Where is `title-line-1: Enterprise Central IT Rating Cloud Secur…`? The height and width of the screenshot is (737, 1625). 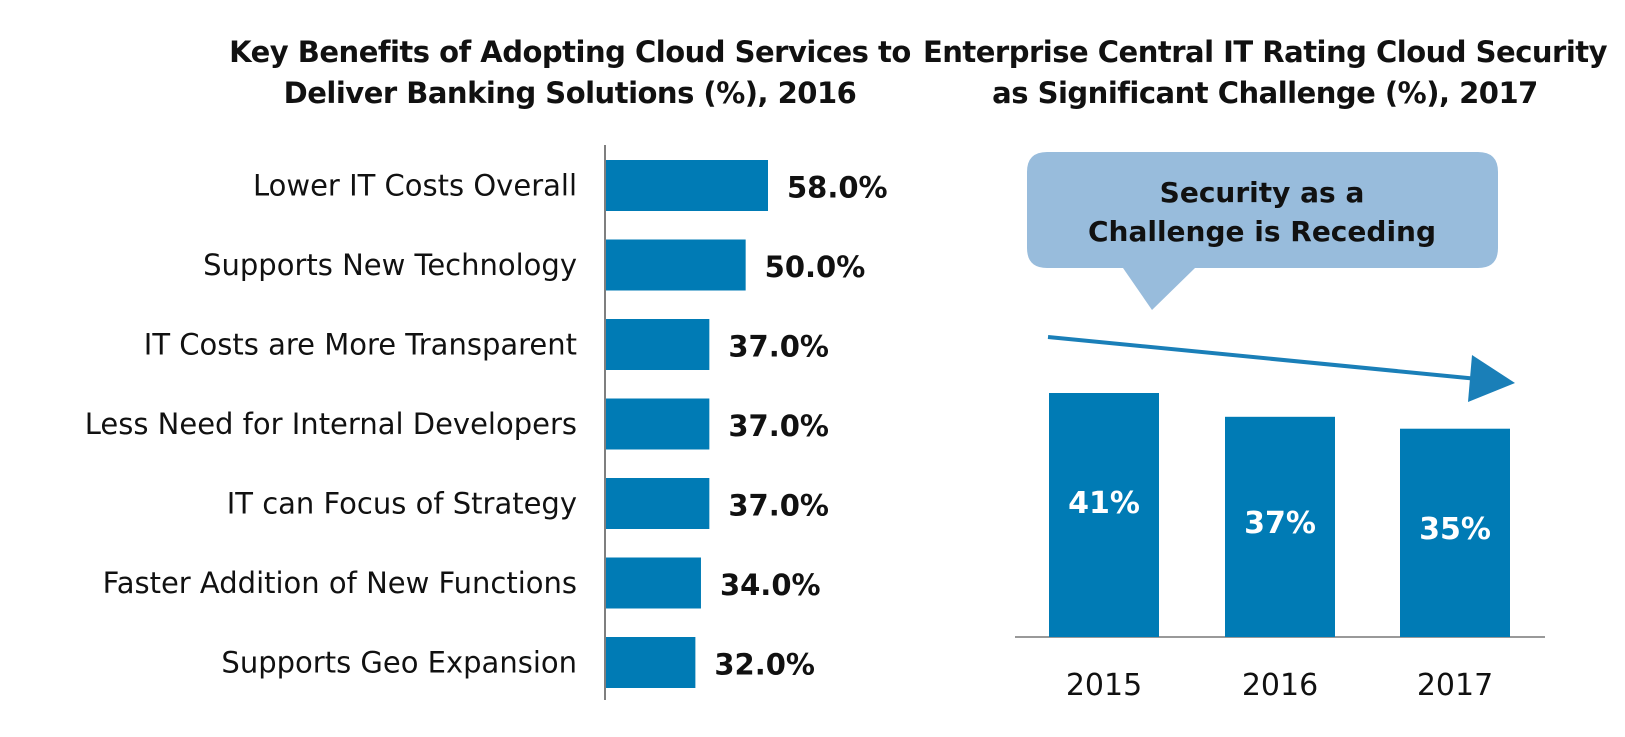
title-line-1: Enterprise Central IT Rating Cloud Secur… is located at coordinates (1265, 52).